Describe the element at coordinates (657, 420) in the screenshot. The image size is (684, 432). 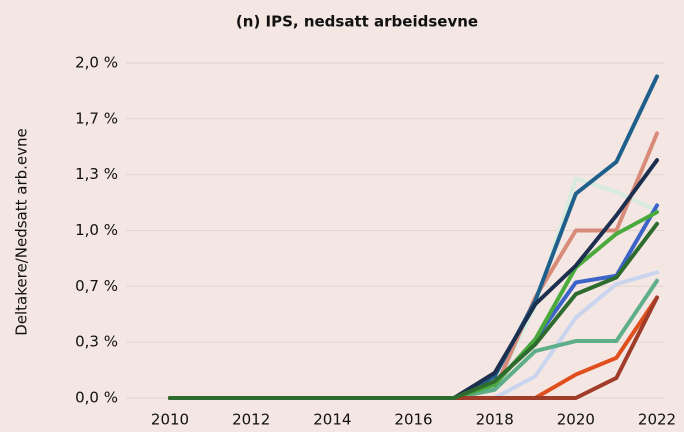
I see `x-tick-label: 2022` at that location.